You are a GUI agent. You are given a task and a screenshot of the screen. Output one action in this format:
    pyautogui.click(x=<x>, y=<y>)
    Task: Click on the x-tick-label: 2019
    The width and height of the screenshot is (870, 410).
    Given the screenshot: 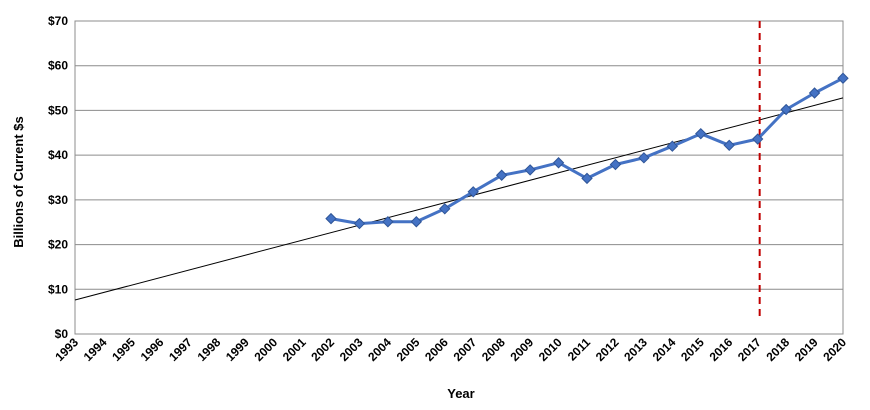 What is the action you would take?
    pyautogui.click(x=806, y=349)
    